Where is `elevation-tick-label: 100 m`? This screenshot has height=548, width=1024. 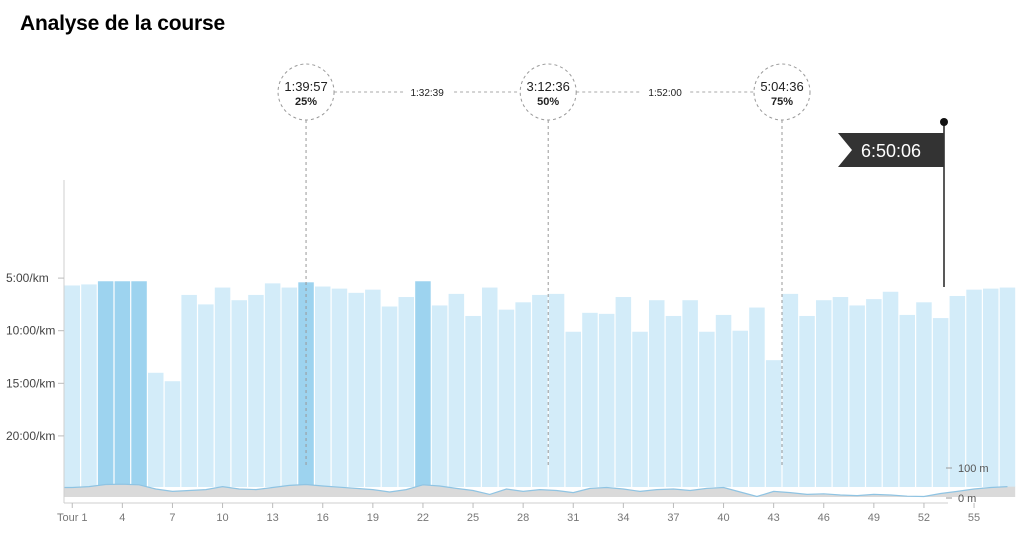 elevation-tick-label: 100 m is located at coordinates (973, 469).